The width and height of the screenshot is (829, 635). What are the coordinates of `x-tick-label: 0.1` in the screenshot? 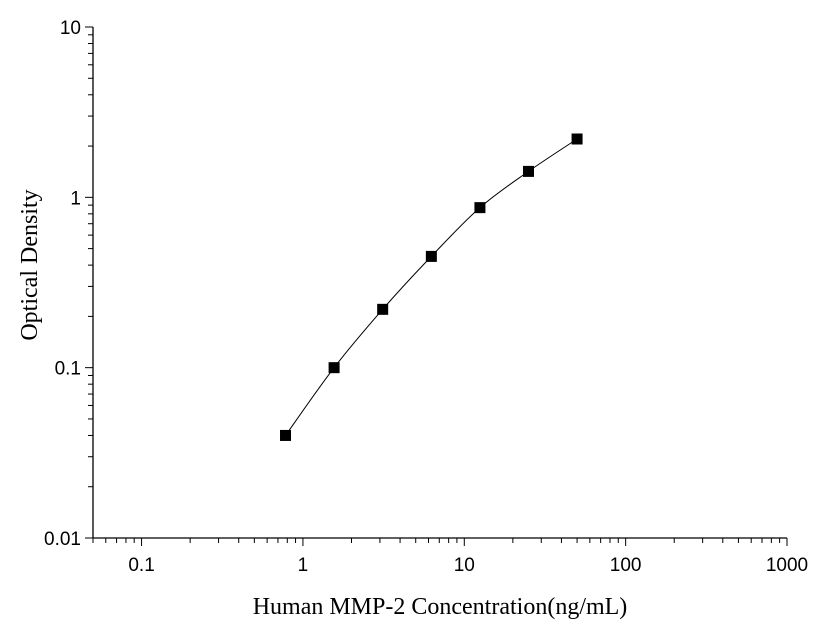 It's located at (141, 565).